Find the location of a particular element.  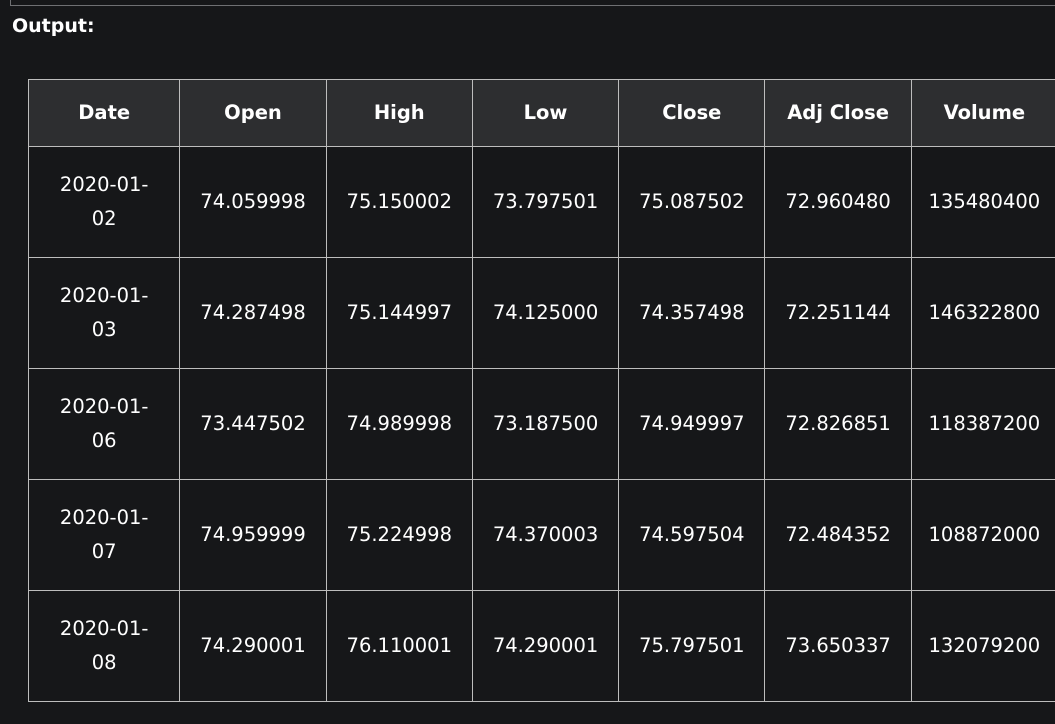

adj-close-cell: 73.650337 is located at coordinates (838, 646).